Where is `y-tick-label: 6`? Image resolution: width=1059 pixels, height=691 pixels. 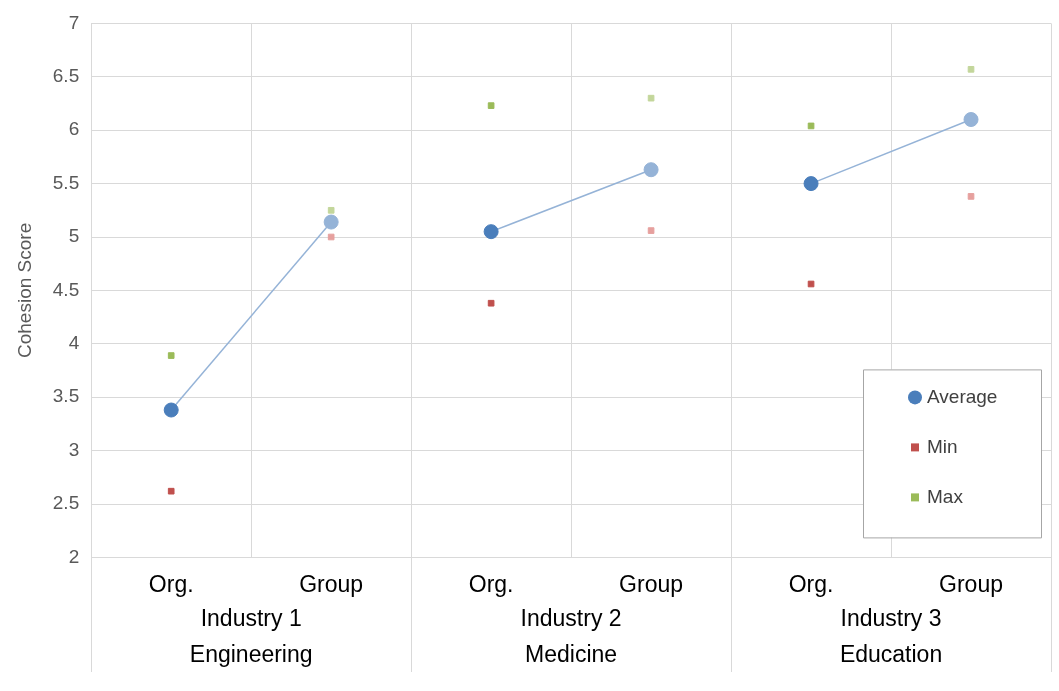 y-tick-label: 6 is located at coordinates (74, 129).